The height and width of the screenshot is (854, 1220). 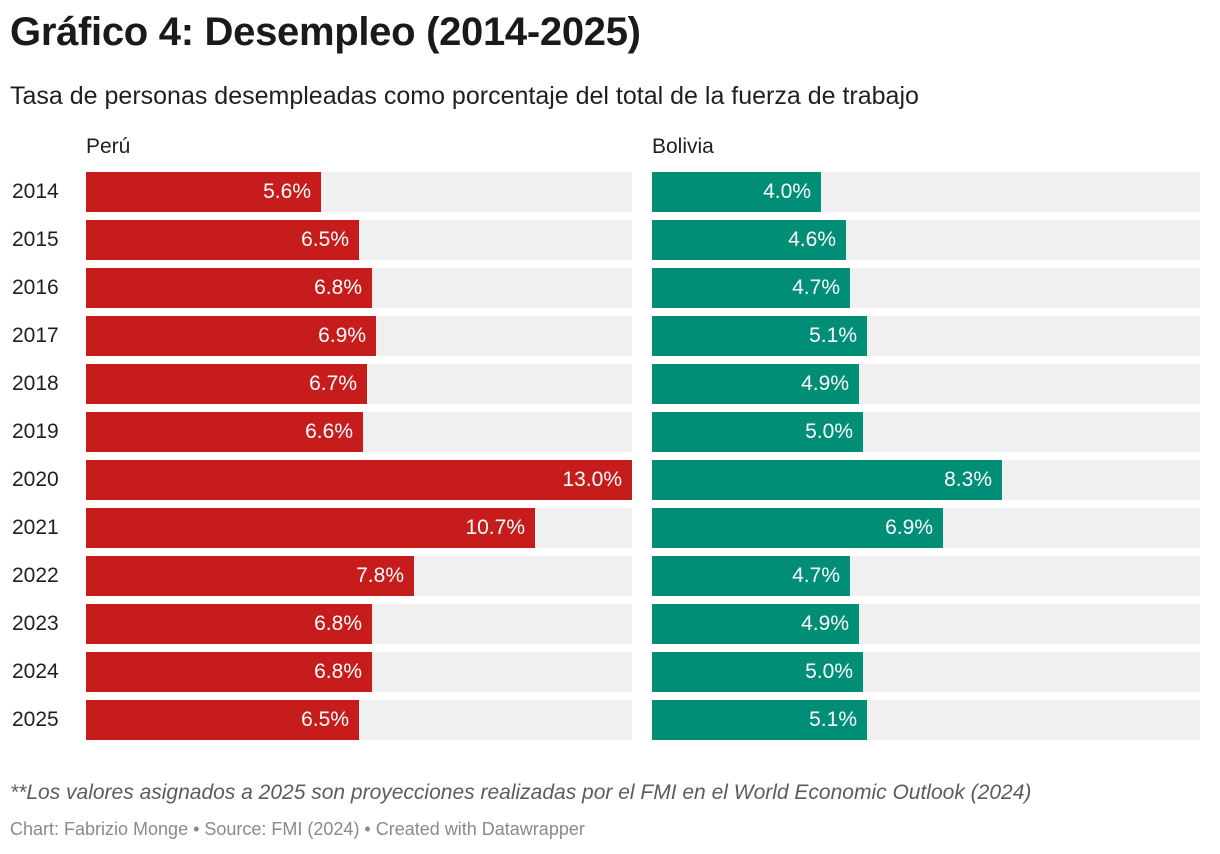 What do you see at coordinates (35, 335) in the screenshot?
I see `year-label-2017: 2017` at bounding box center [35, 335].